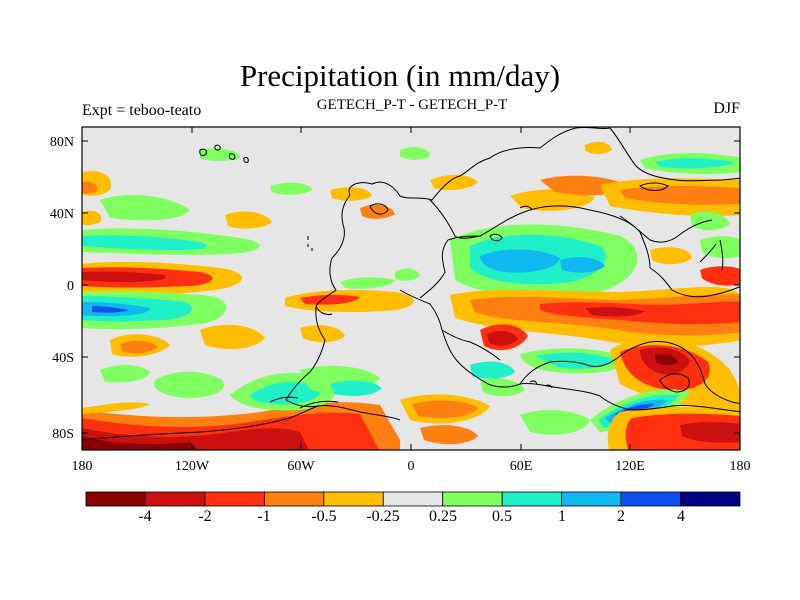 Image resolution: width=800 pixels, height=600 pixels. I want to click on x-tick-label: 60E, so click(521, 466).